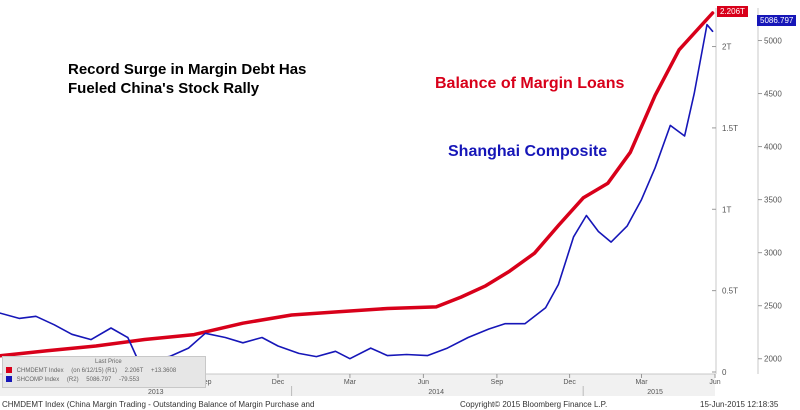 This screenshot has width=800, height=410. What do you see at coordinates (72, 380) in the screenshot?
I see `legend-series-detail: (R2)` at bounding box center [72, 380].